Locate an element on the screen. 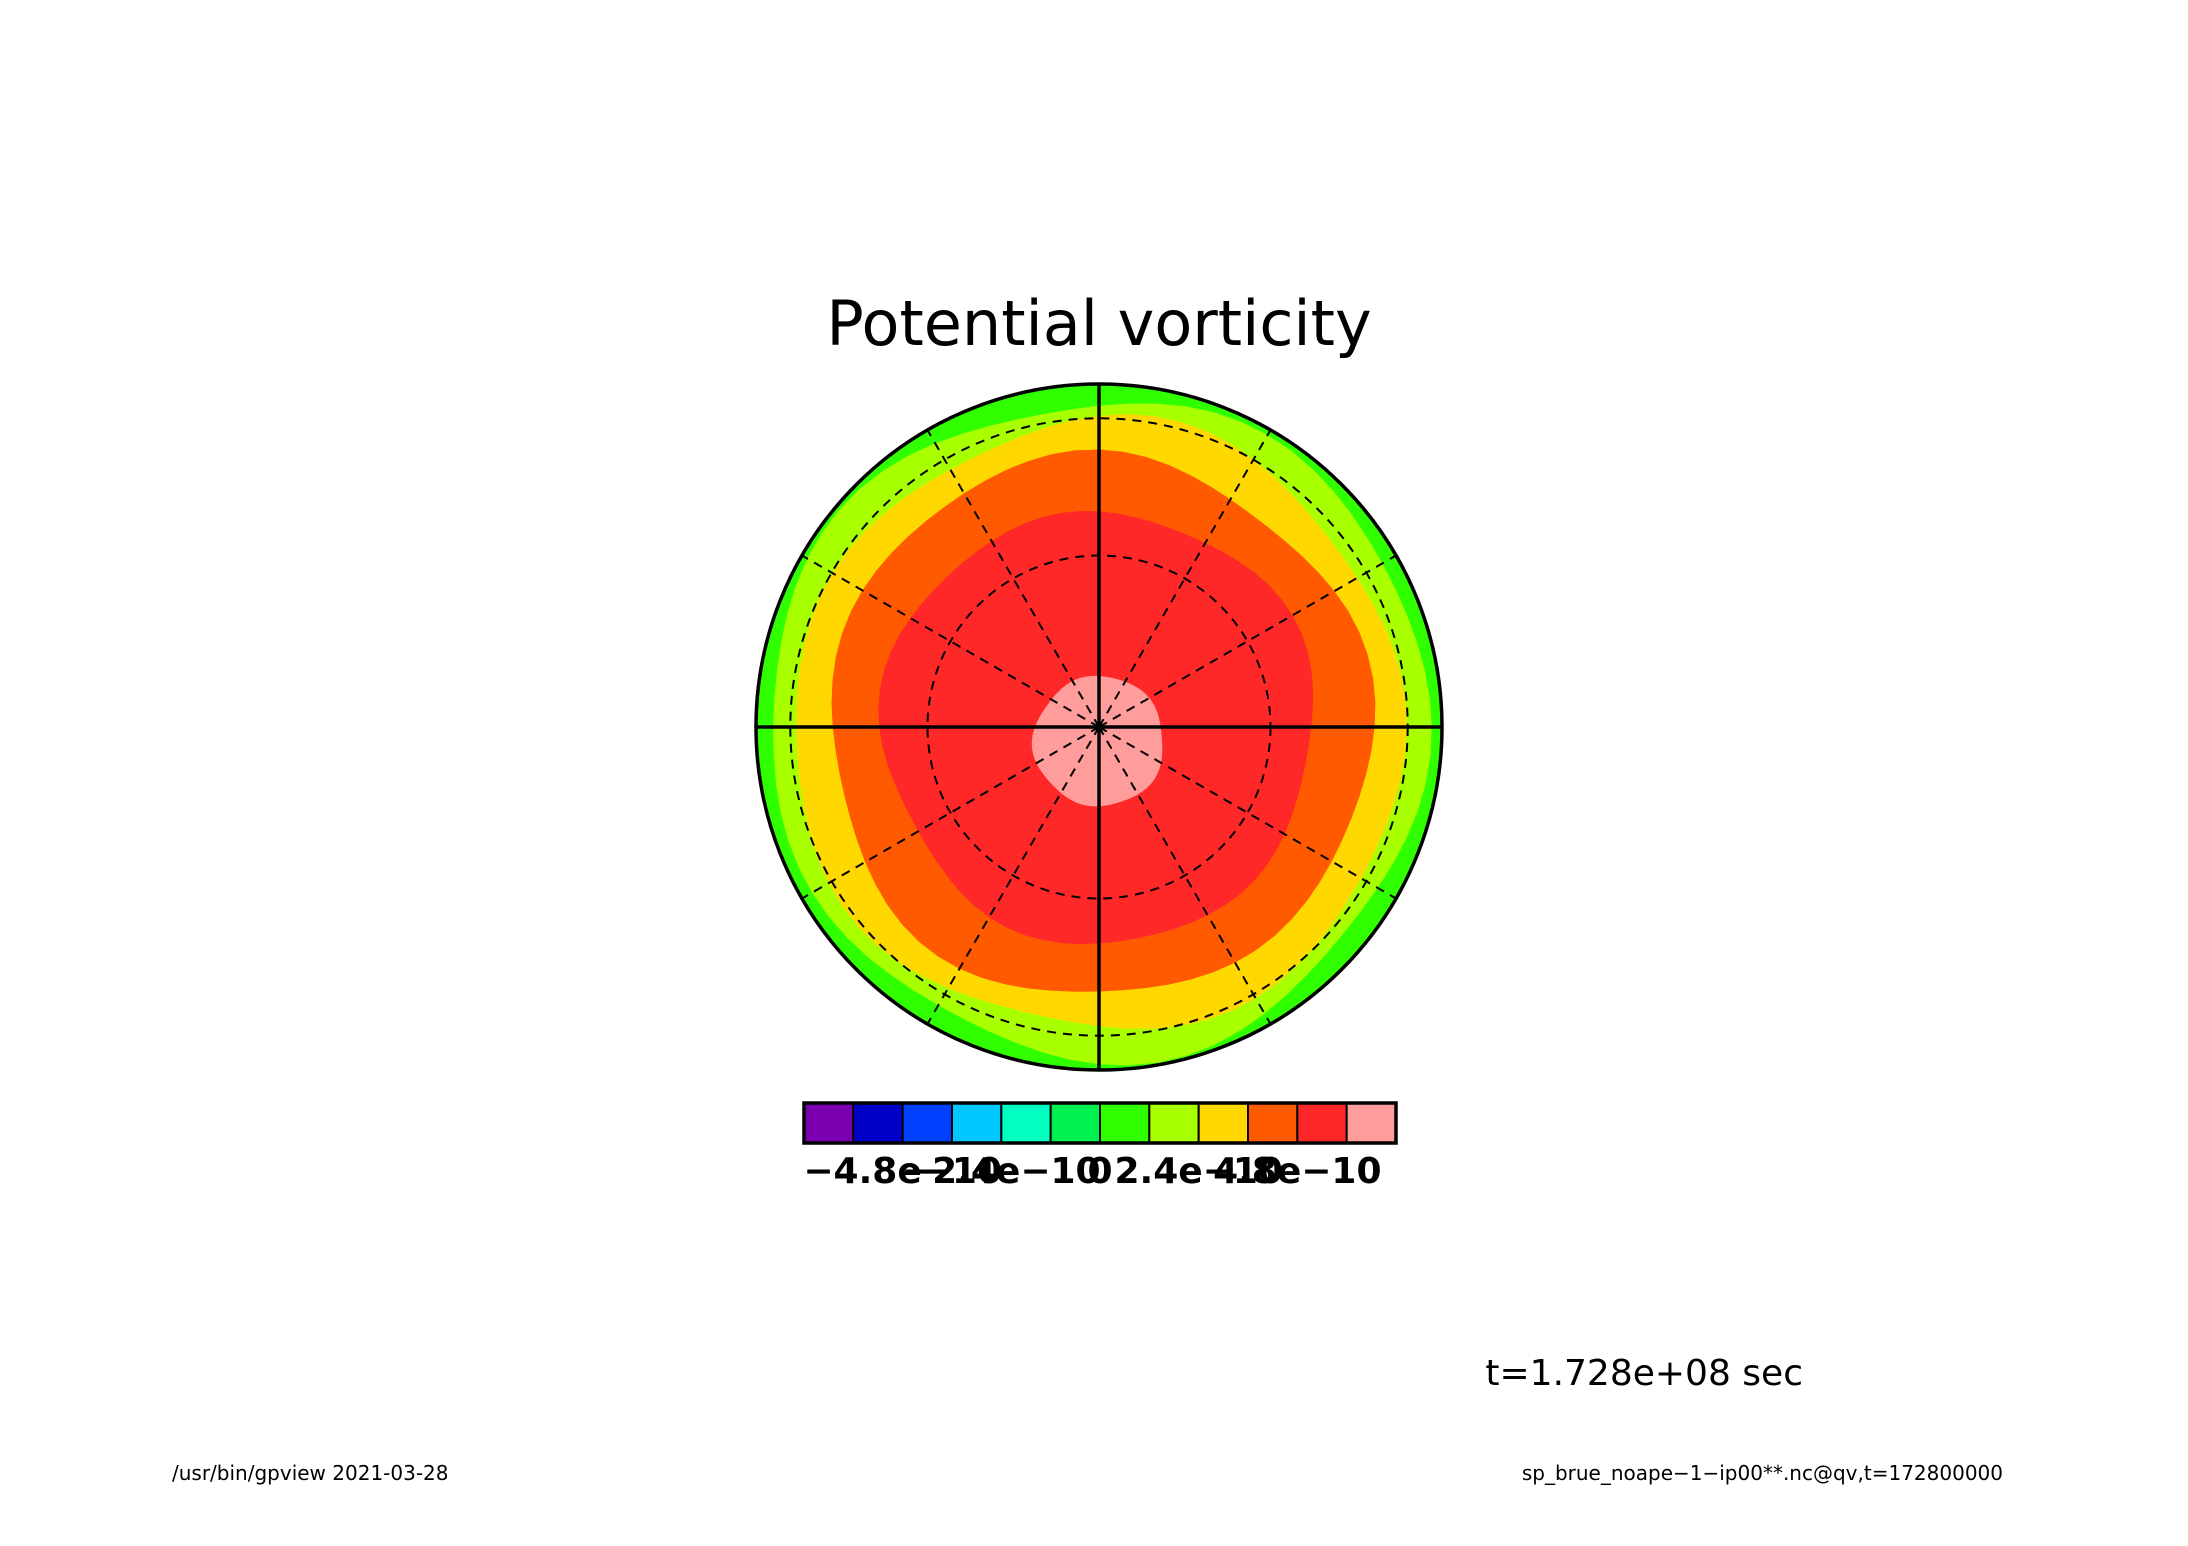  colorbar is located at coordinates (1100, 1123).